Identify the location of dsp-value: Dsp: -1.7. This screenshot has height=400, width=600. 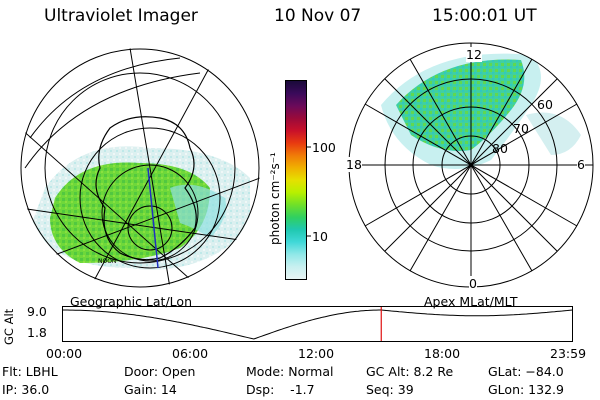
(280, 389).